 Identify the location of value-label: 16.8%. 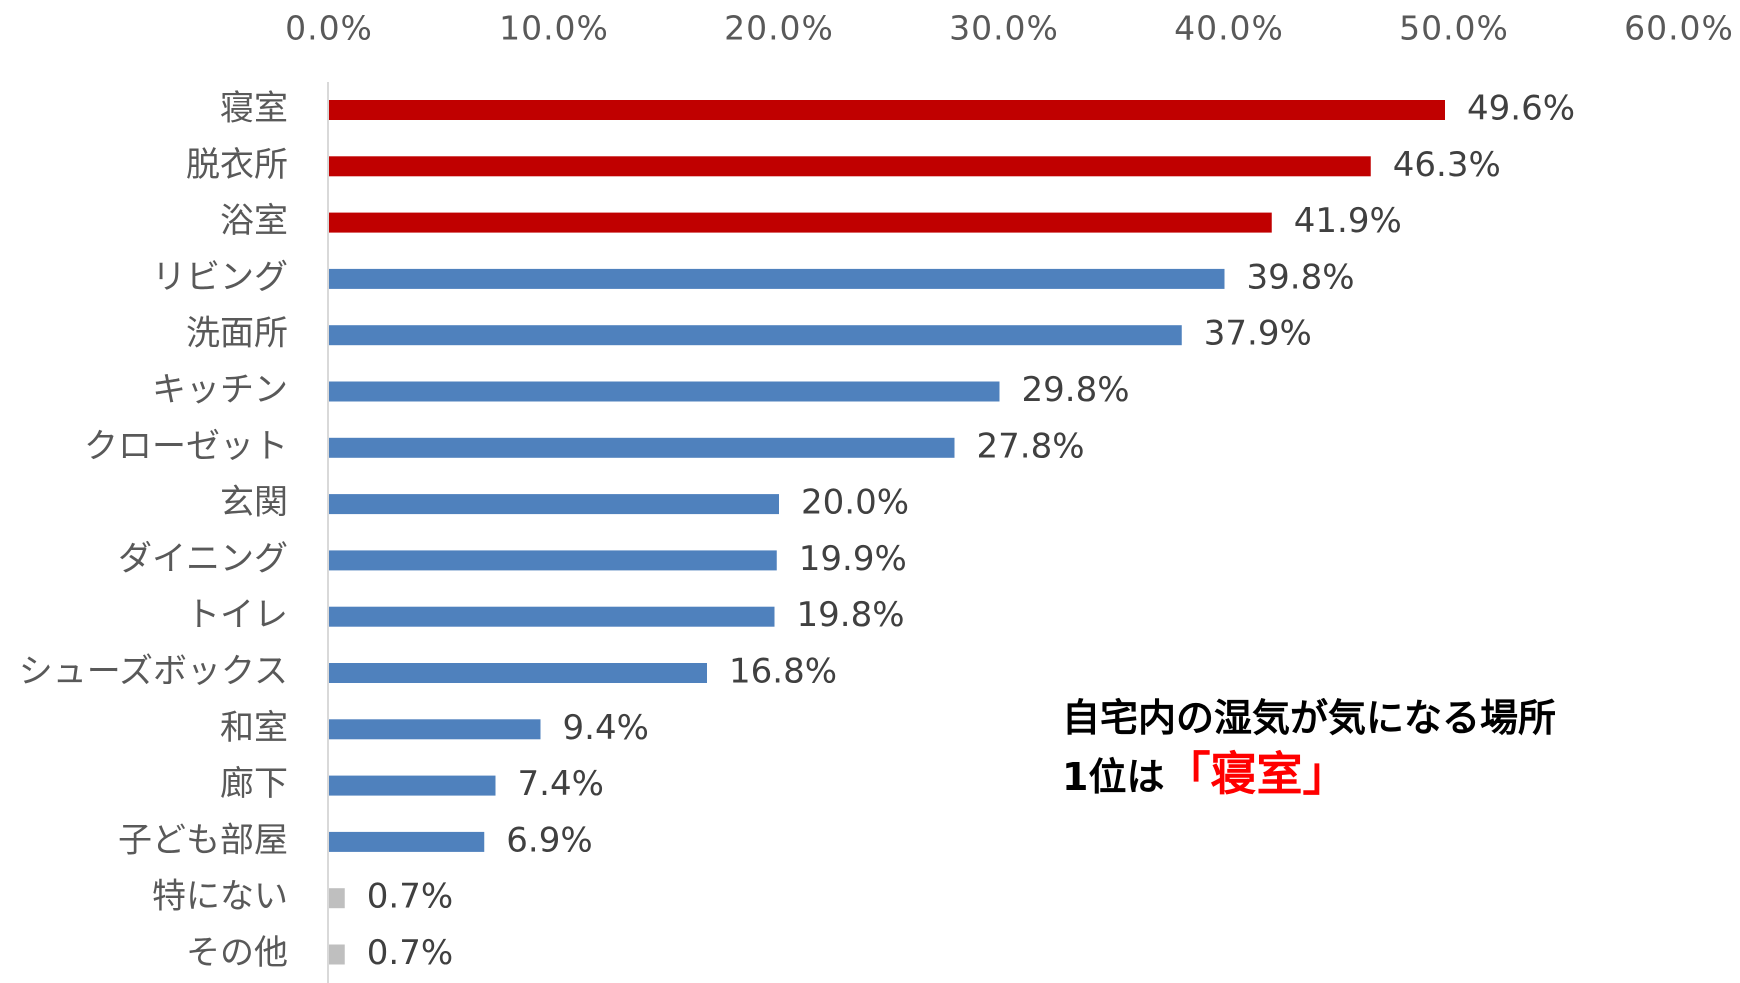
(783, 672).